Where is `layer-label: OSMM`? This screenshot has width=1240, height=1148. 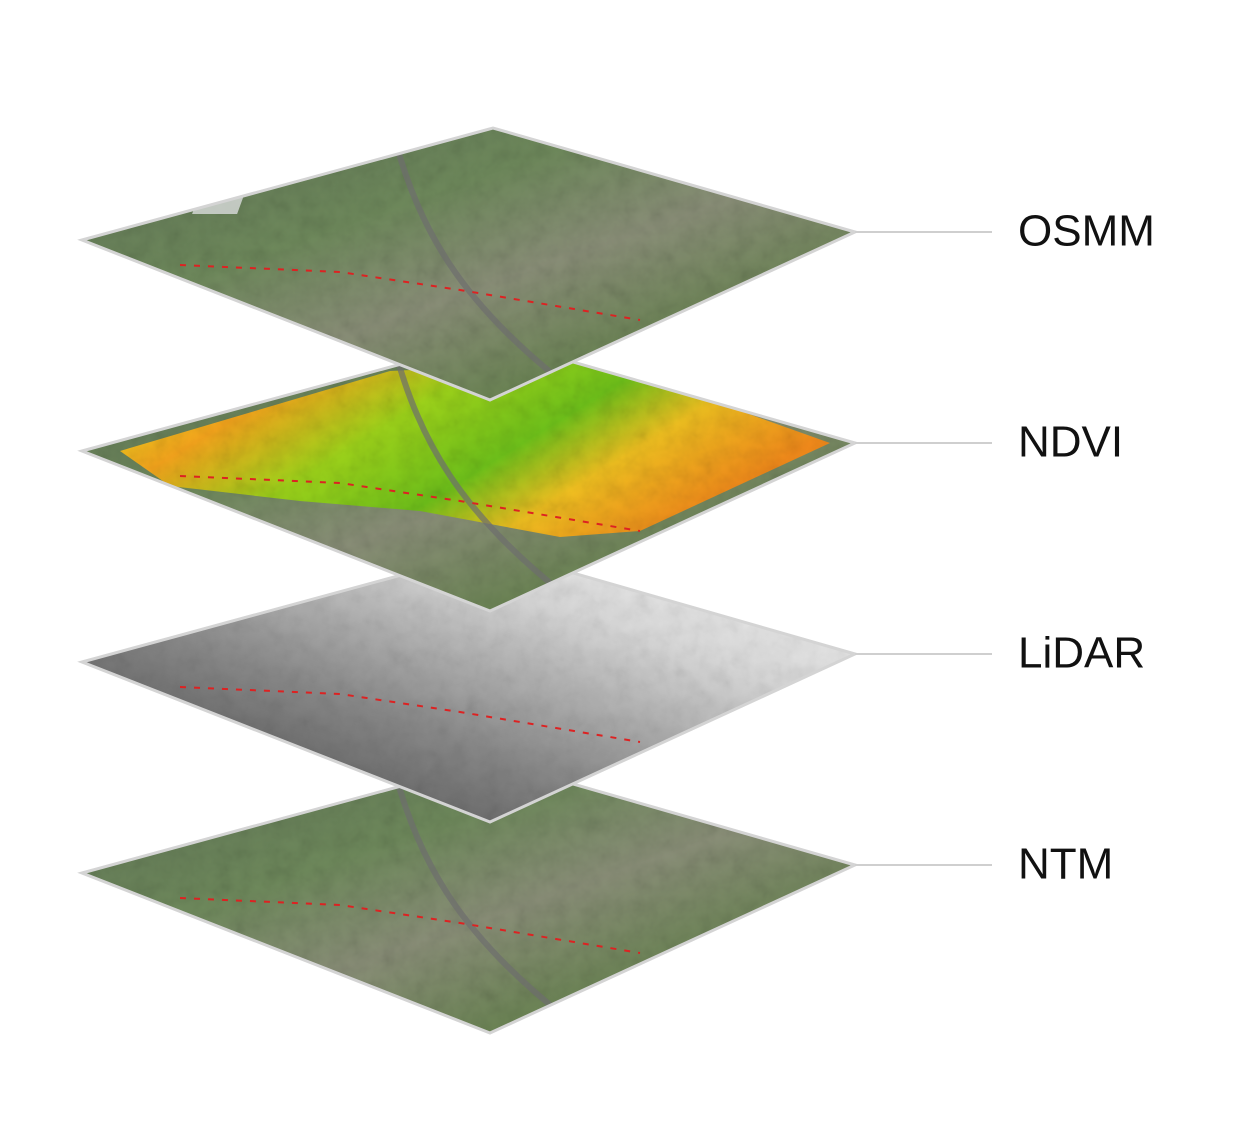
layer-label: OSMM is located at coordinates (1086, 231).